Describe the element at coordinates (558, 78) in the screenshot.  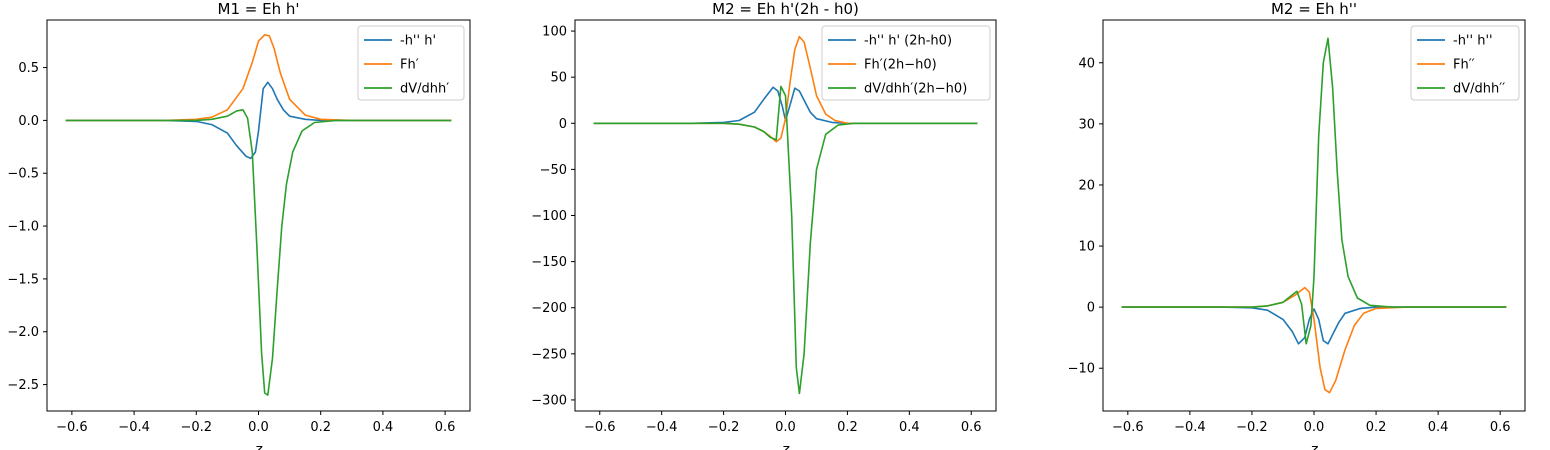
I see `y-tick-label: 50` at that location.